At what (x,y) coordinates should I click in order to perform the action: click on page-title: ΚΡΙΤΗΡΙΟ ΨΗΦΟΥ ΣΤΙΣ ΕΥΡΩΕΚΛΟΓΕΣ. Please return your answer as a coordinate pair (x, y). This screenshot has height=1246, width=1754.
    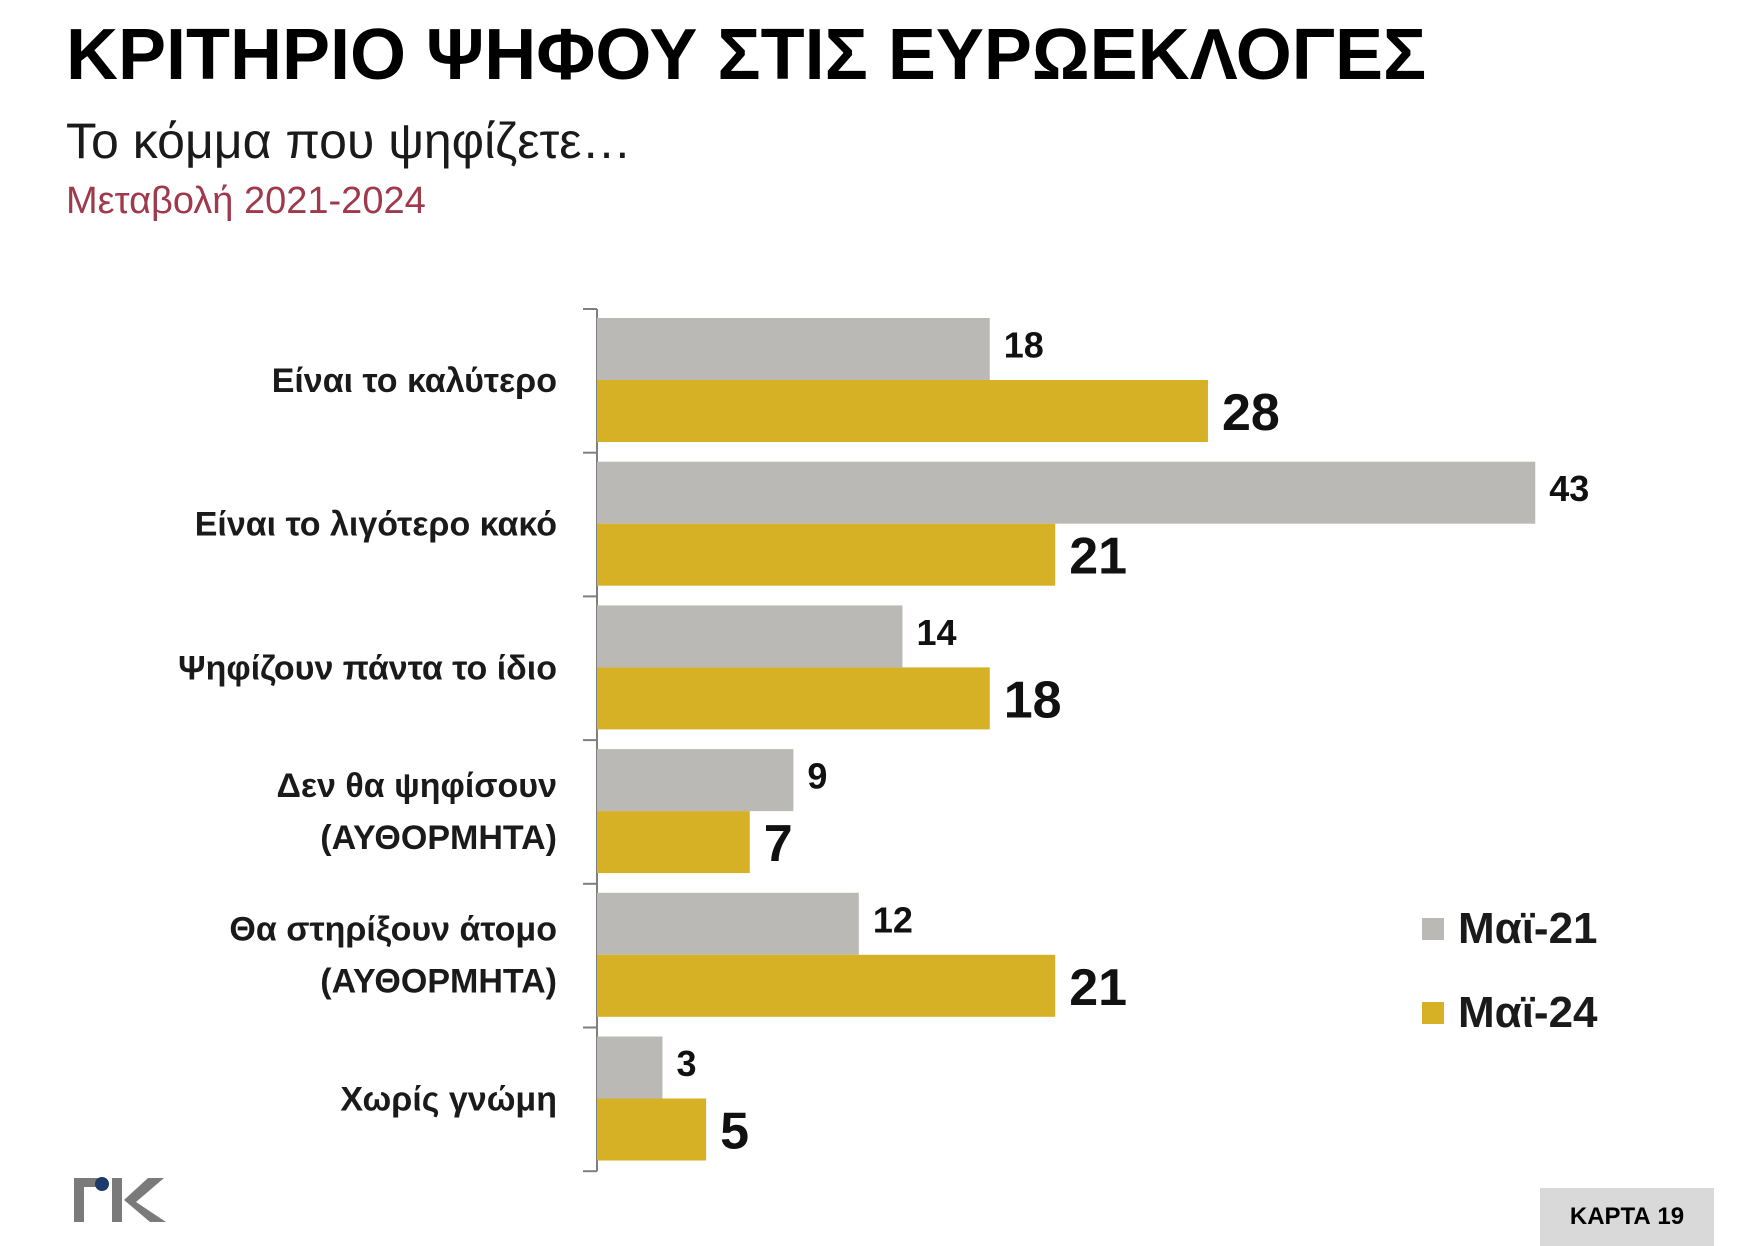
    Looking at the image, I should click on (746, 55).